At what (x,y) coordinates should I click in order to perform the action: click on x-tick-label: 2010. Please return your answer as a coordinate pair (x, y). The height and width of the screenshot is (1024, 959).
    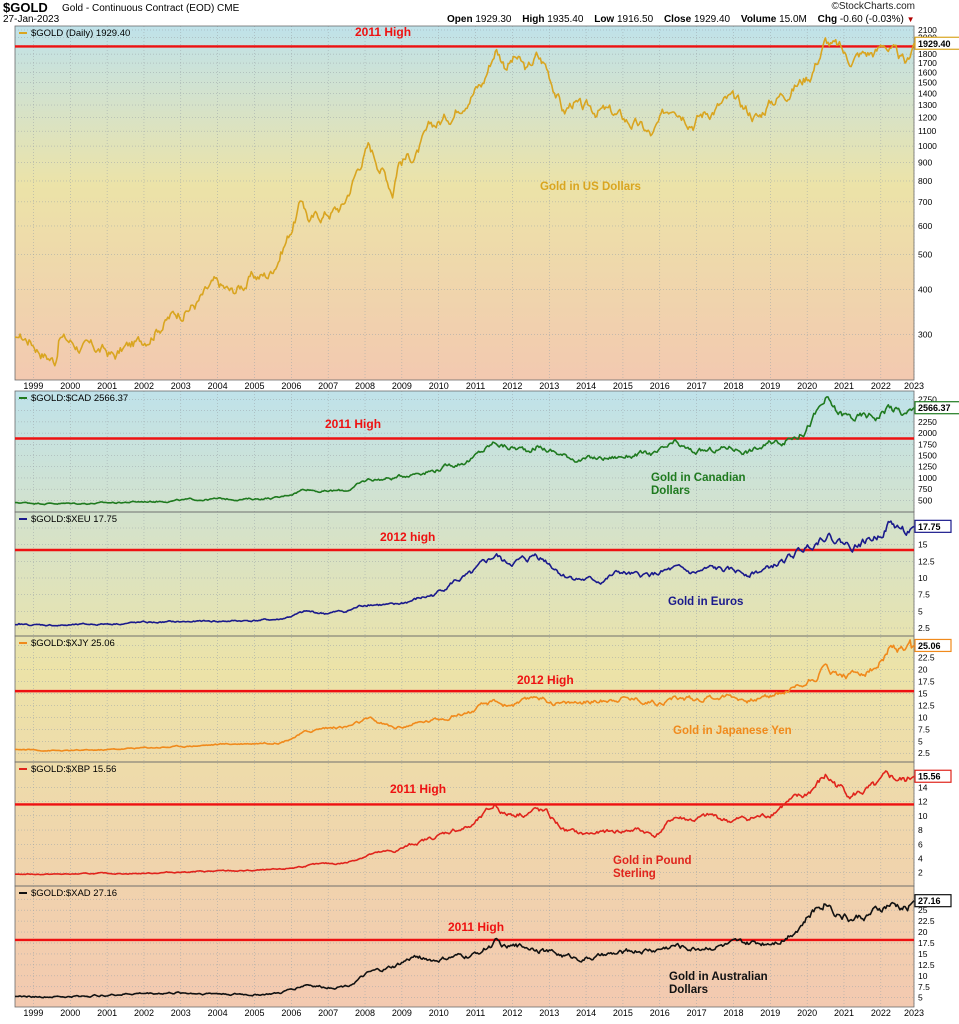
    Looking at the image, I should click on (439, 1013).